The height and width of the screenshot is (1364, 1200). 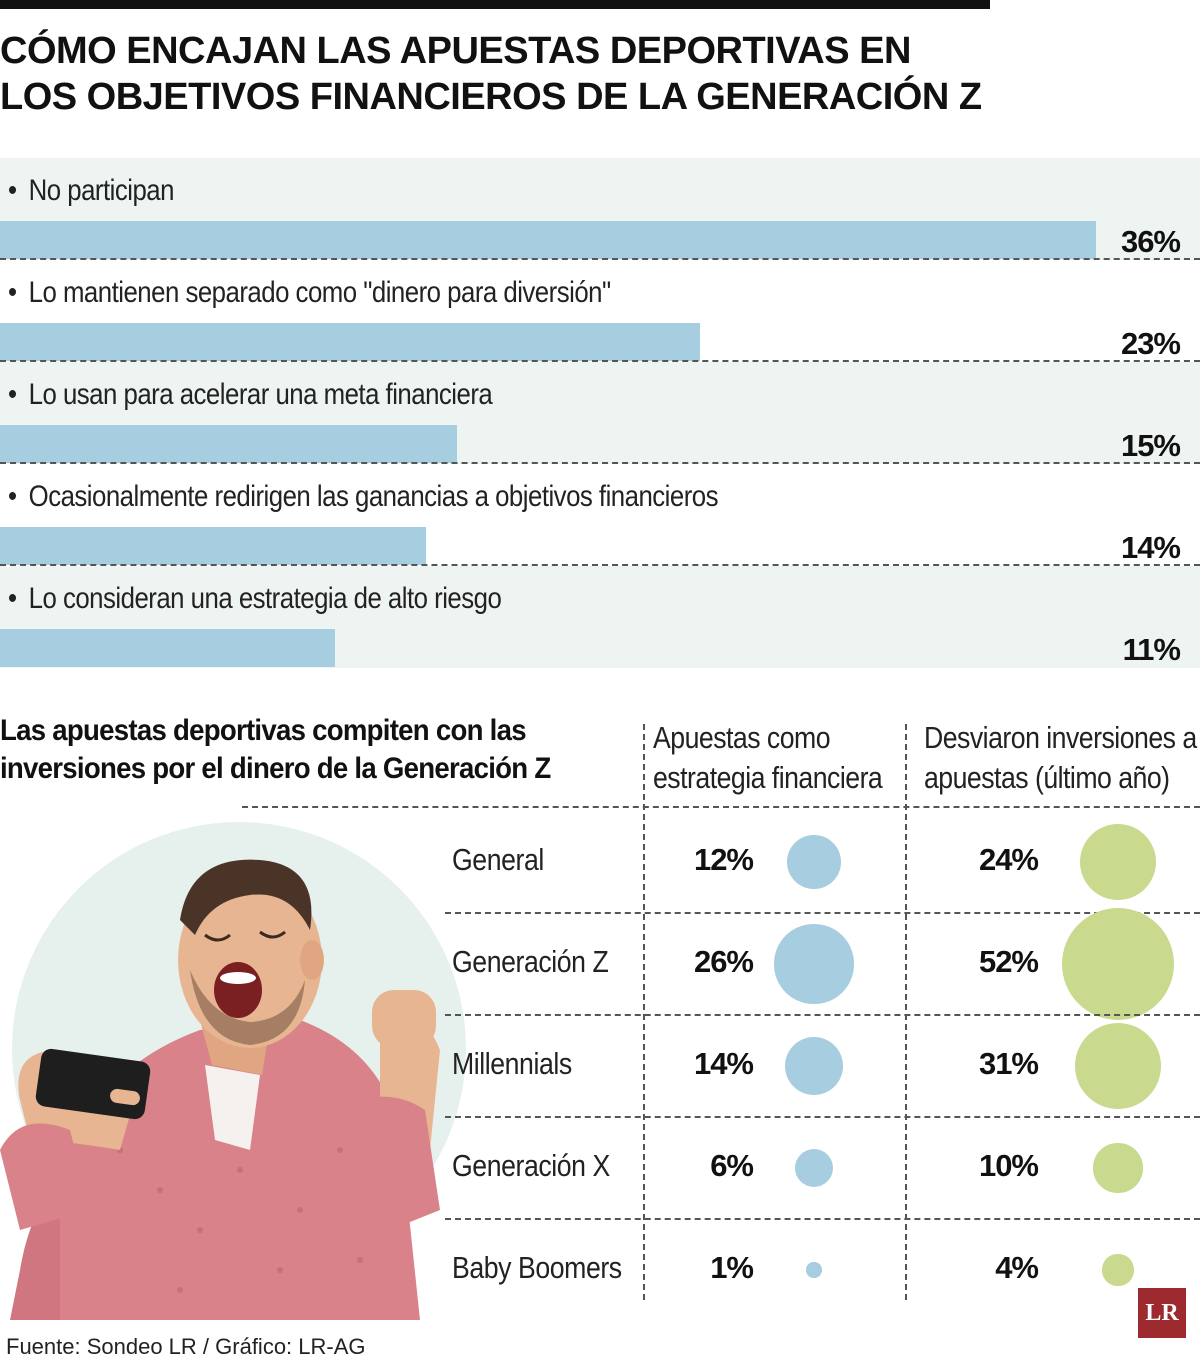 What do you see at coordinates (742, 737) in the screenshot?
I see `column-header-strategy-line-1: Apuestas como` at bounding box center [742, 737].